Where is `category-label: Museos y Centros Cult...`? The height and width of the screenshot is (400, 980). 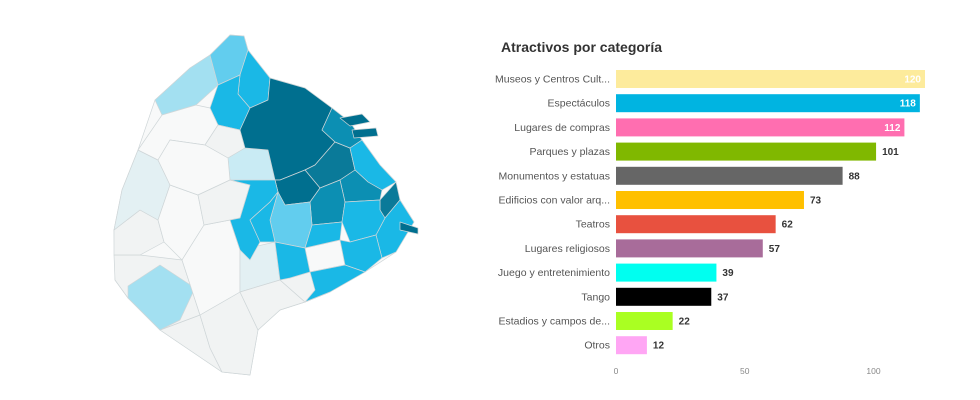
category-label: Museos y Centros Cult... is located at coordinates (552, 80).